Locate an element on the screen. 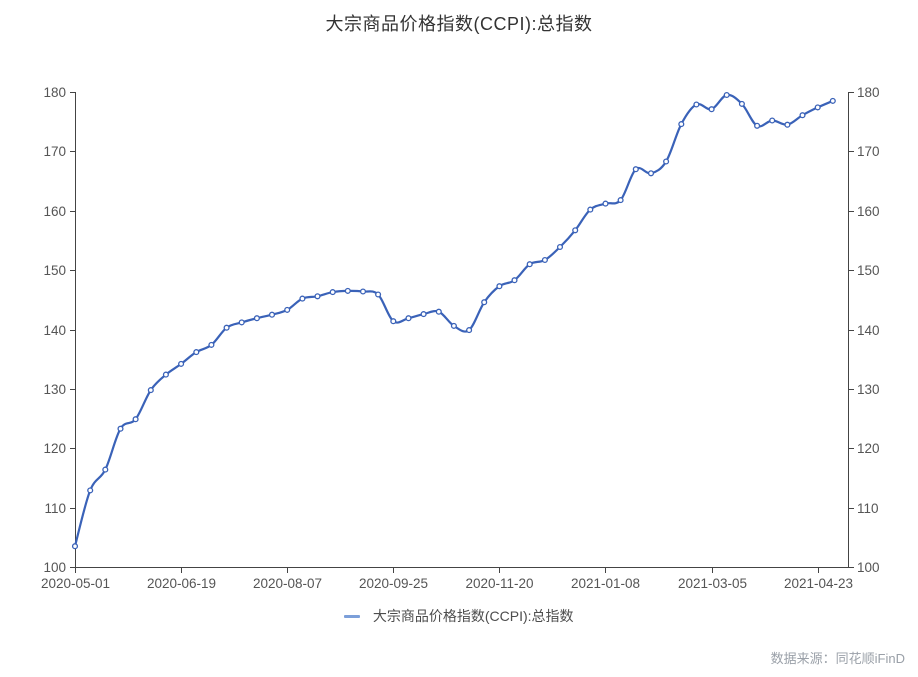  x-axis-label: 2020-05-01 is located at coordinates (75, 583).